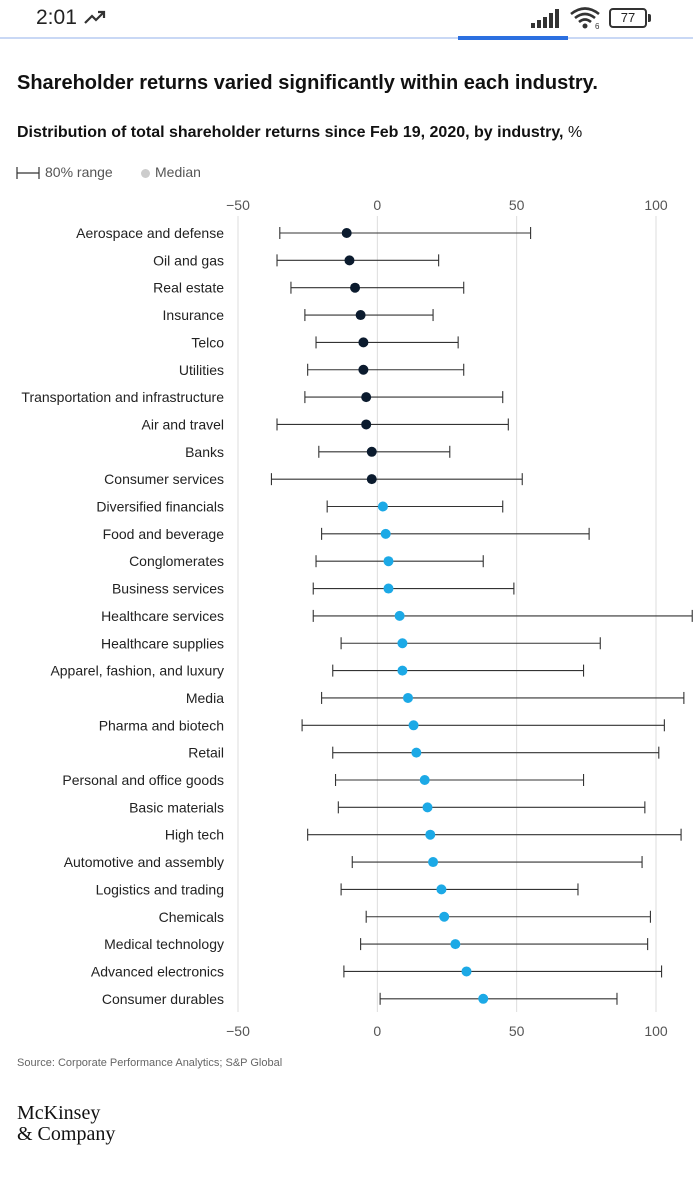  Describe the element at coordinates (517, 1031) in the screenshot. I see `x-tick-label-bottom: 50` at that location.